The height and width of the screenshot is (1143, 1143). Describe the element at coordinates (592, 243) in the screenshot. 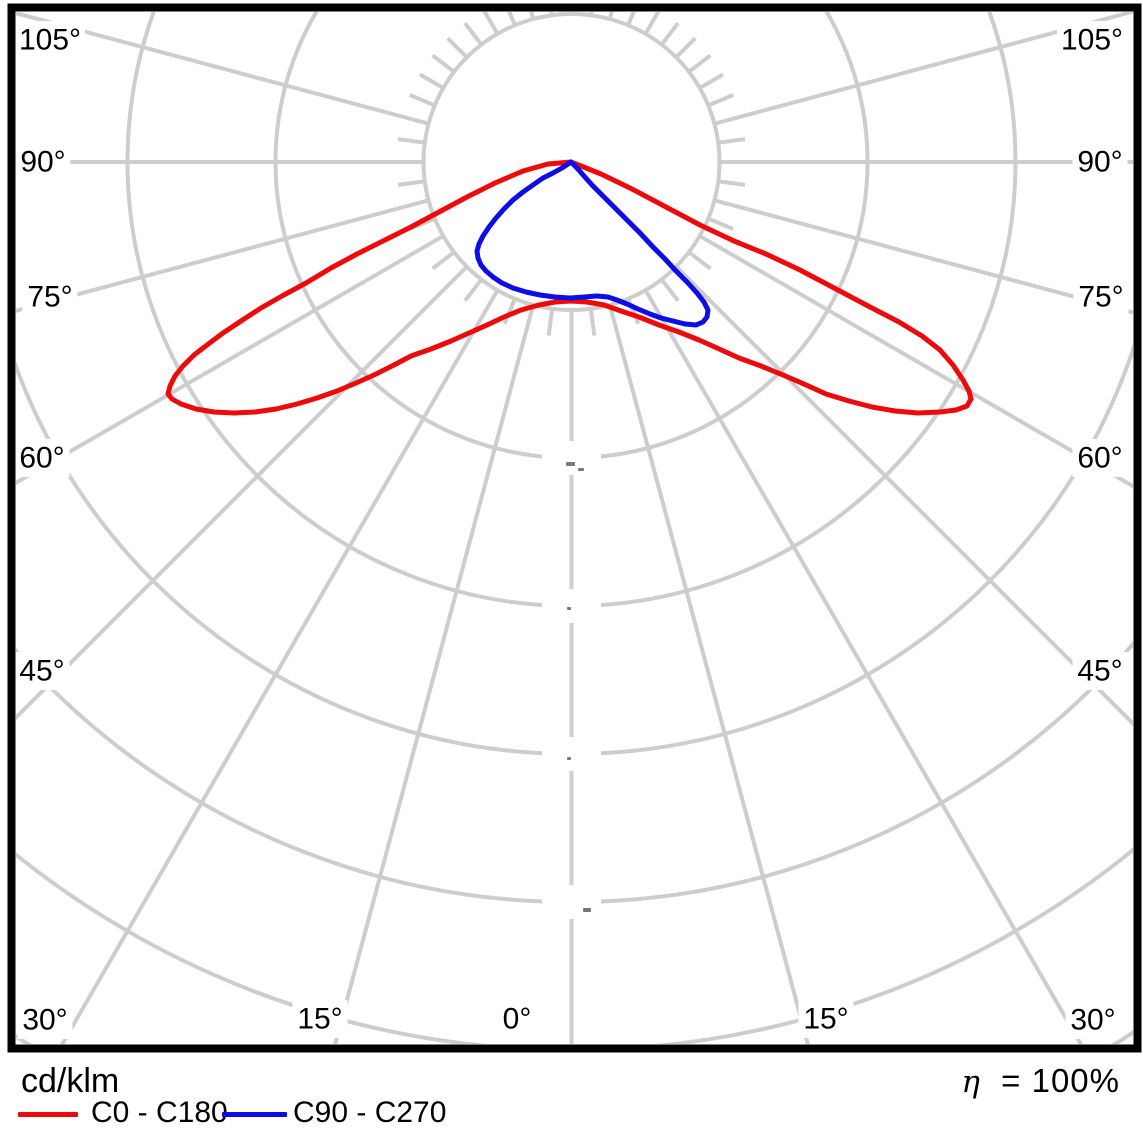

I see `curve-c90-c270` at that location.